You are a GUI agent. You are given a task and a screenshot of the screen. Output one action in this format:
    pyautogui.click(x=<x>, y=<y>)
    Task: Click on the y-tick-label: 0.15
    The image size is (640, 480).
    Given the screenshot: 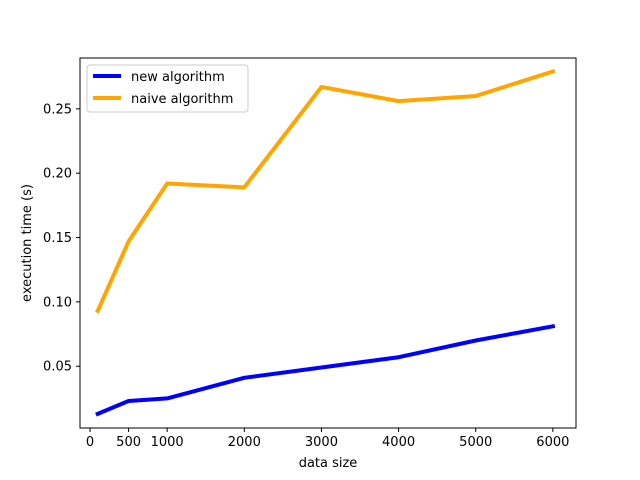 What is the action you would take?
    pyautogui.click(x=57, y=238)
    